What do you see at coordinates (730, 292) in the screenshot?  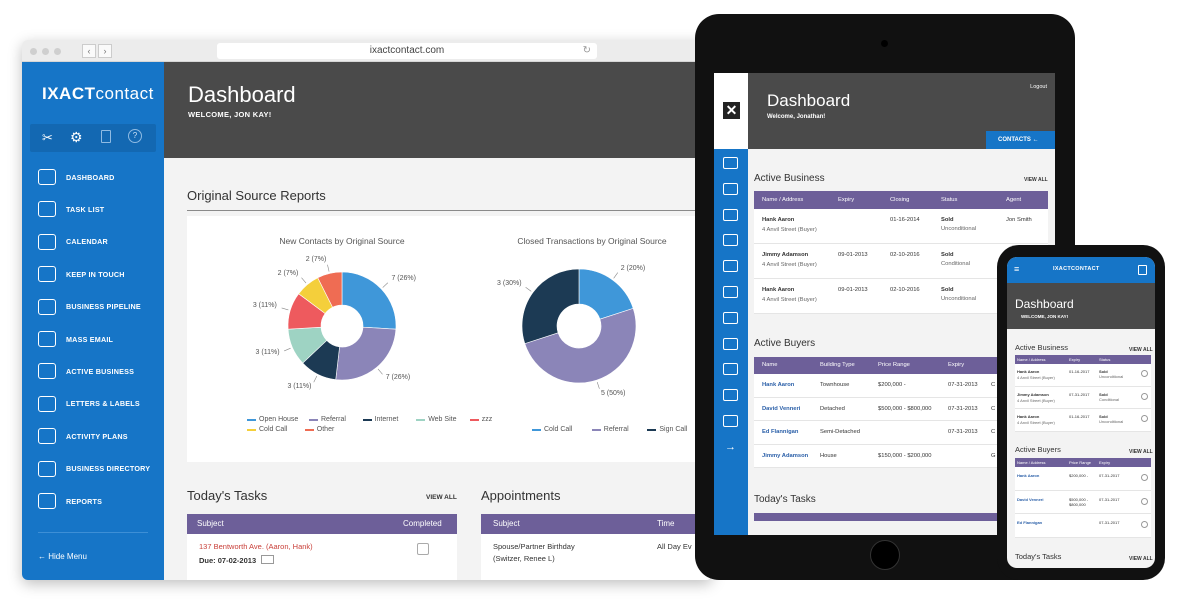 I see `funnel-icon` at bounding box center [730, 292].